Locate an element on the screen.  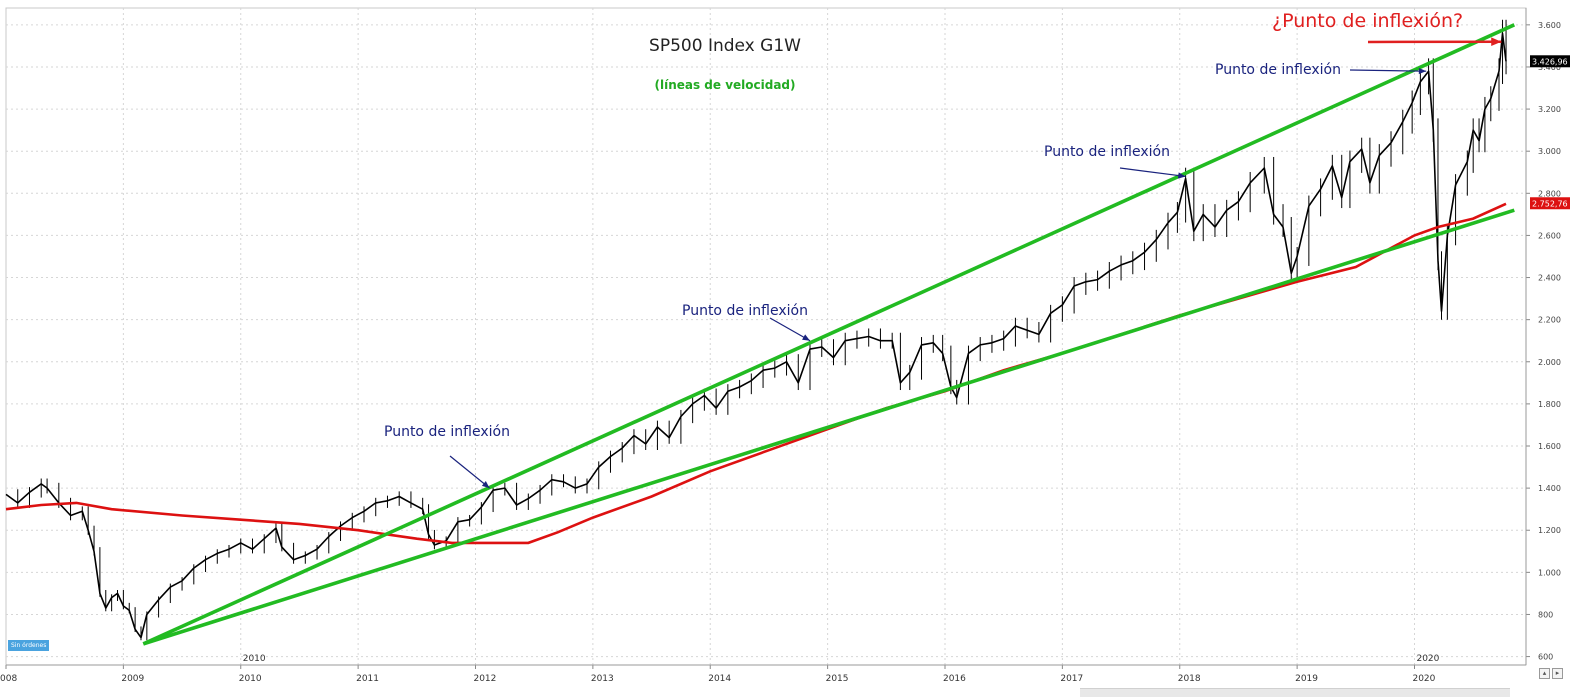
annotation-inflexion-2020: Punto de inflexión is located at coordinates (1278, 70).